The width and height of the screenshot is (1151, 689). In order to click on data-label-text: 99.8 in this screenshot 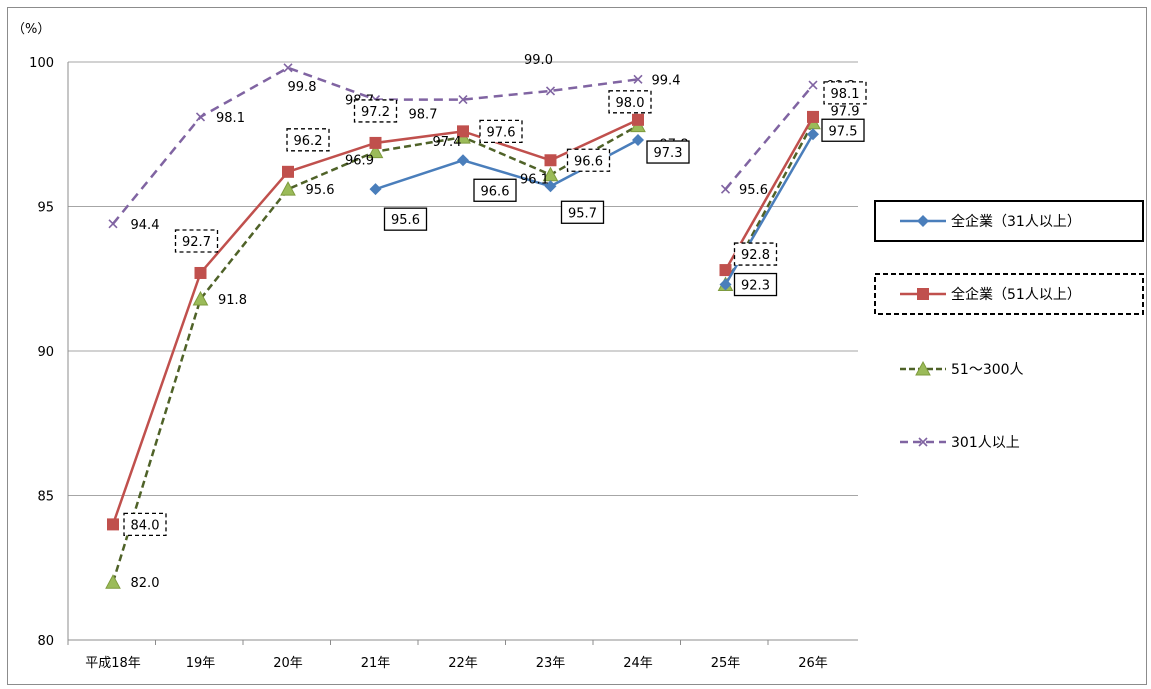, I will do `click(302, 87)`.